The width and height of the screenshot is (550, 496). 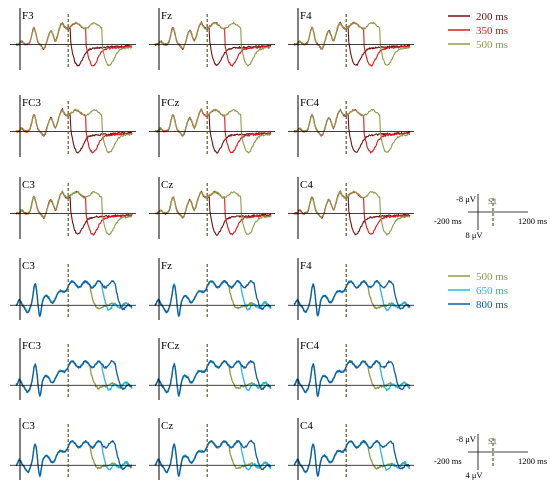 What do you see at coordinates (492, 291) in the screenshot?
I see `legend-label-650-ms: 650 ms` at bounding box center [492, 291].